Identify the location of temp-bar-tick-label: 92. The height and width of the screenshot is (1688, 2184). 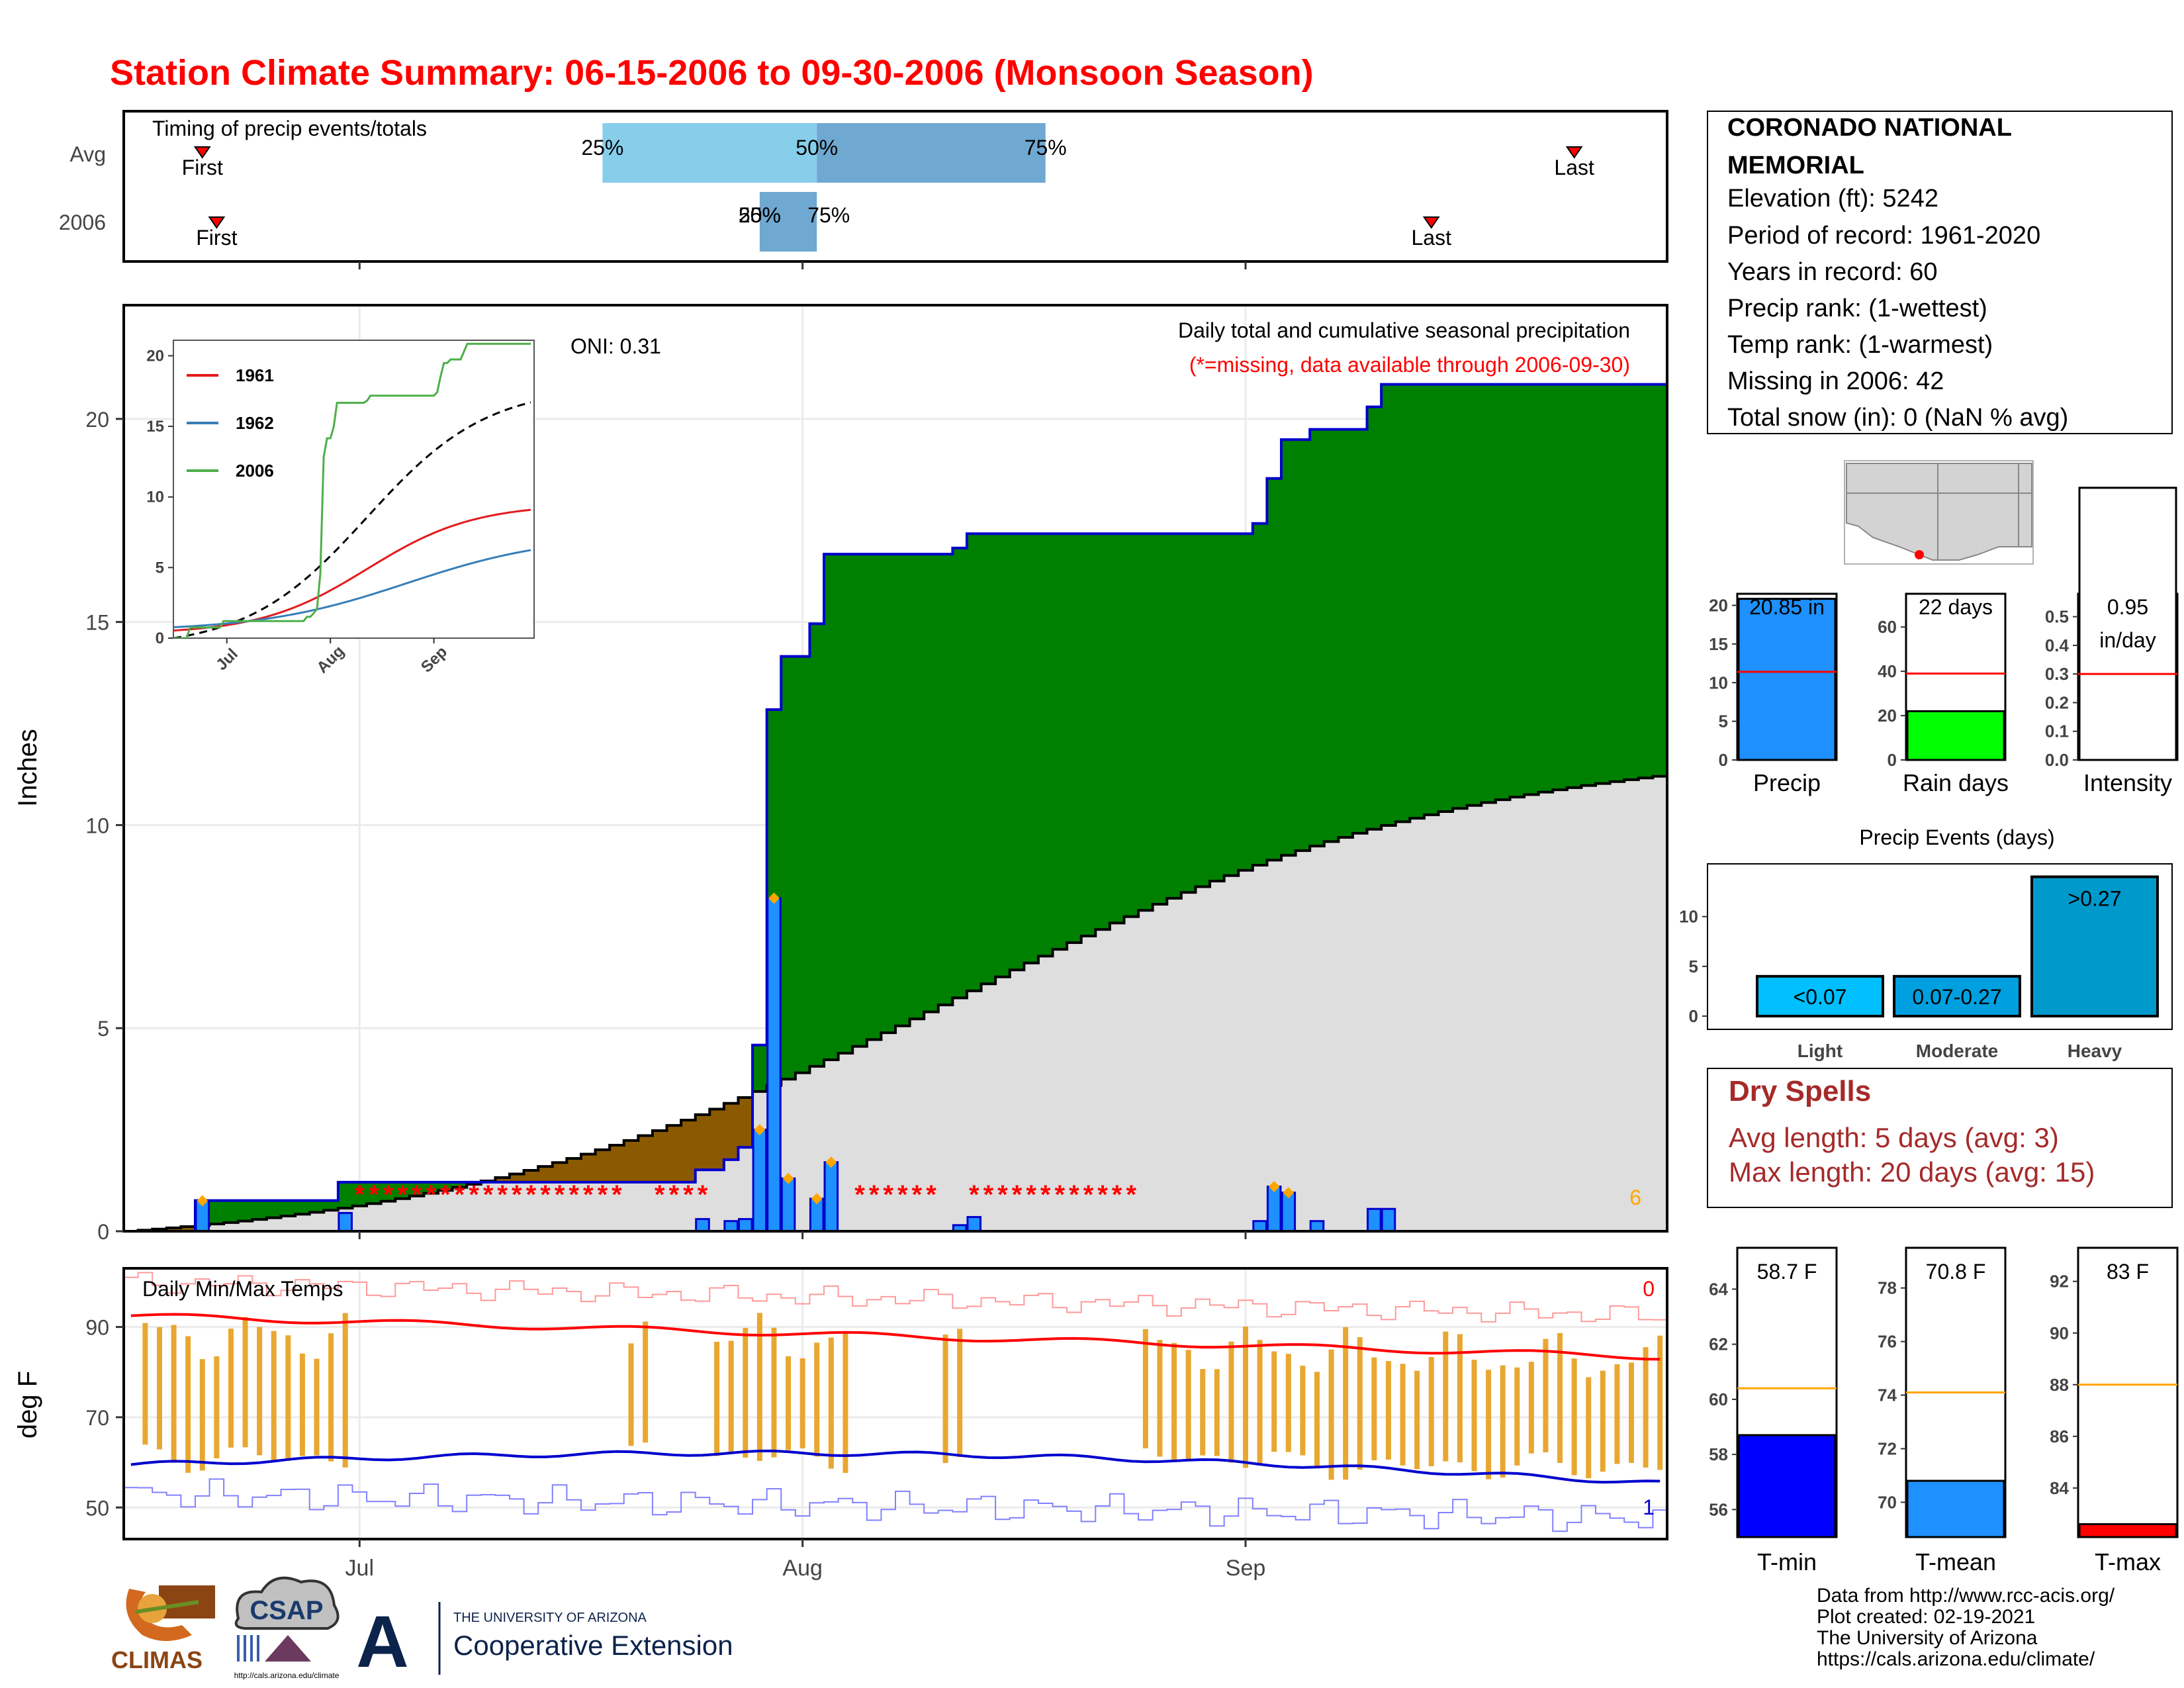
(2059, 1281).